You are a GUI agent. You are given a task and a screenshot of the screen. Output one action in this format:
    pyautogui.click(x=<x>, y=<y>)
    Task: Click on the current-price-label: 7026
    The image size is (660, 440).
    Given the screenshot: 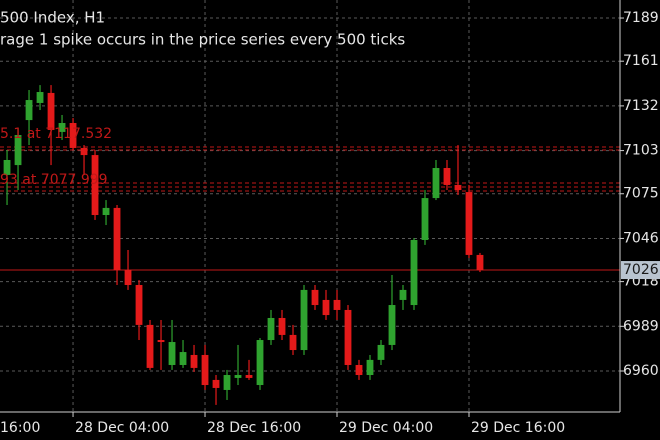 What is the action you would take?
    pyautogui.click(x=641, y=270)
    